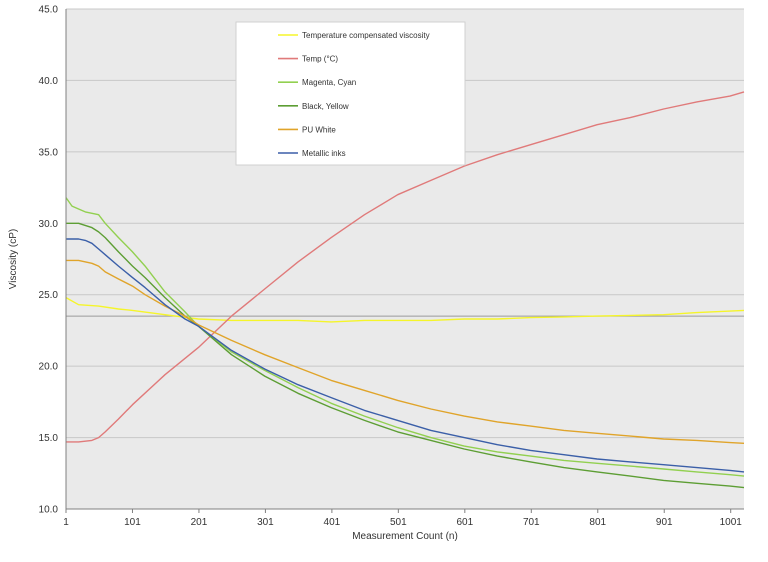  What do you see at coordinates (199, 522) in the screenshot?
I see `x-tick-label: 201` at bounding box center [199, 522].